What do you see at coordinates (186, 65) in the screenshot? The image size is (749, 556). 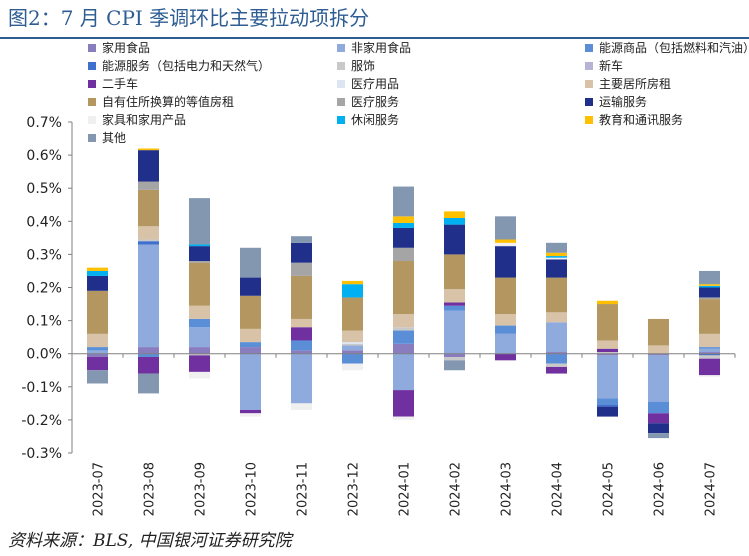 I see `legend-label: 能源服务（包括电力和天然气）` at bounding box center [186, 65].